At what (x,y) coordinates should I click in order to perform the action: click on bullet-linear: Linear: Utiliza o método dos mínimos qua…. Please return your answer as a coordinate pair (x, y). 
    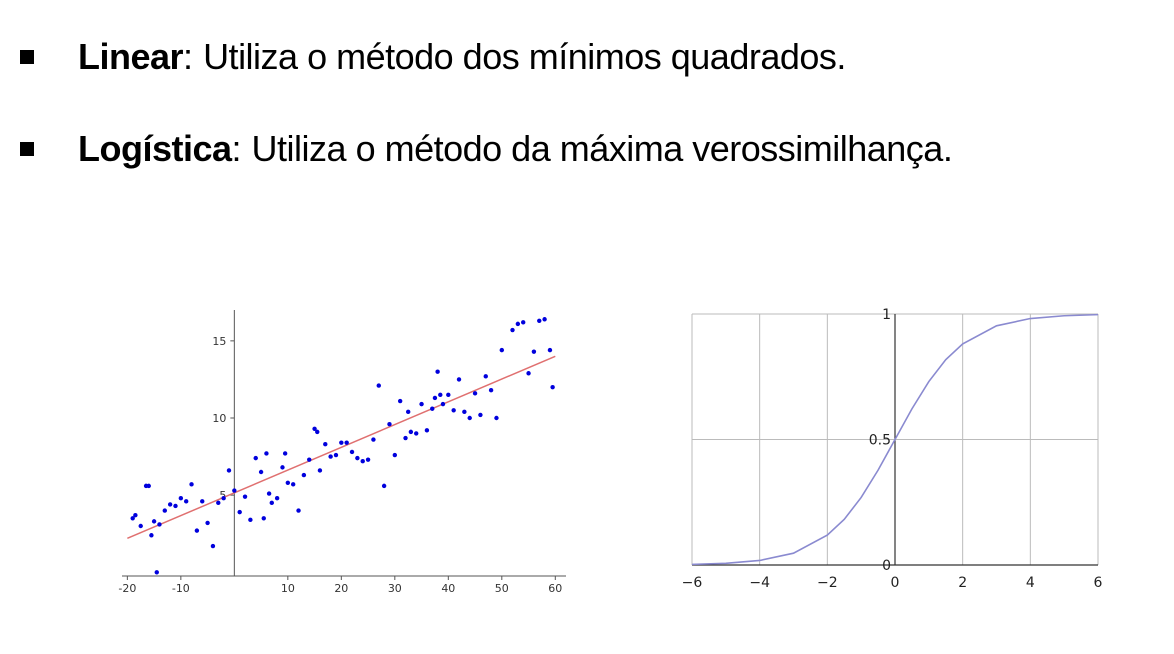
    Looking at the image, I should click on (433, 57).